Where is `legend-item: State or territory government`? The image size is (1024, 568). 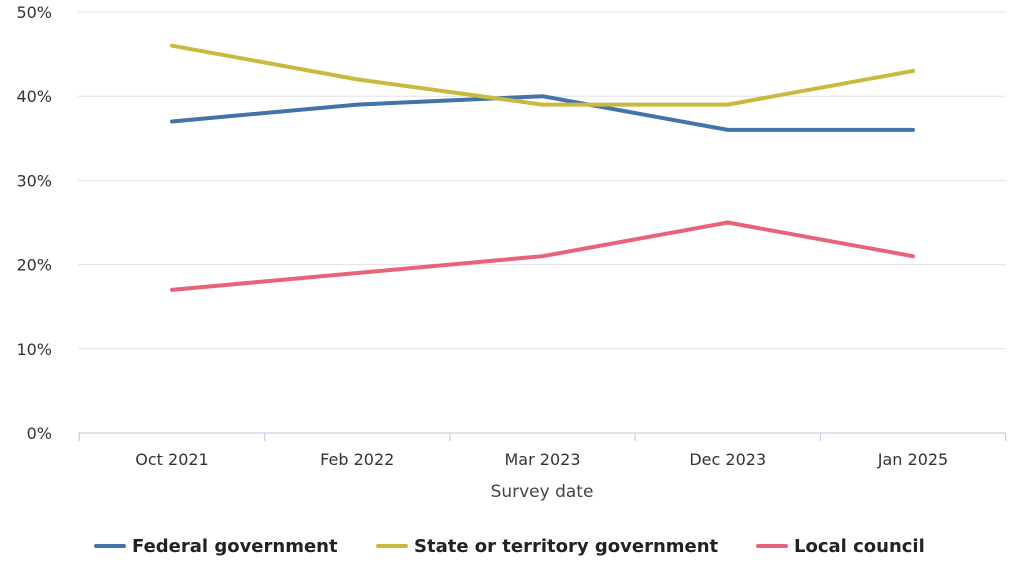 legend-item: State or territory government is located at coordinates (547, 546).